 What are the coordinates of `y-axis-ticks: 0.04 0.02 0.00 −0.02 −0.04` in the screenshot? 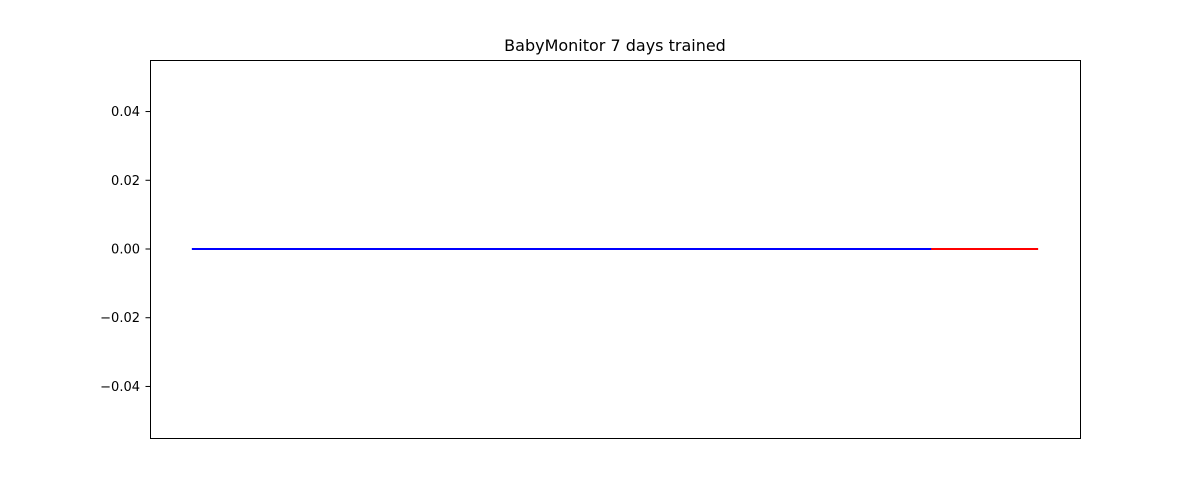 It's located at (125, 250).